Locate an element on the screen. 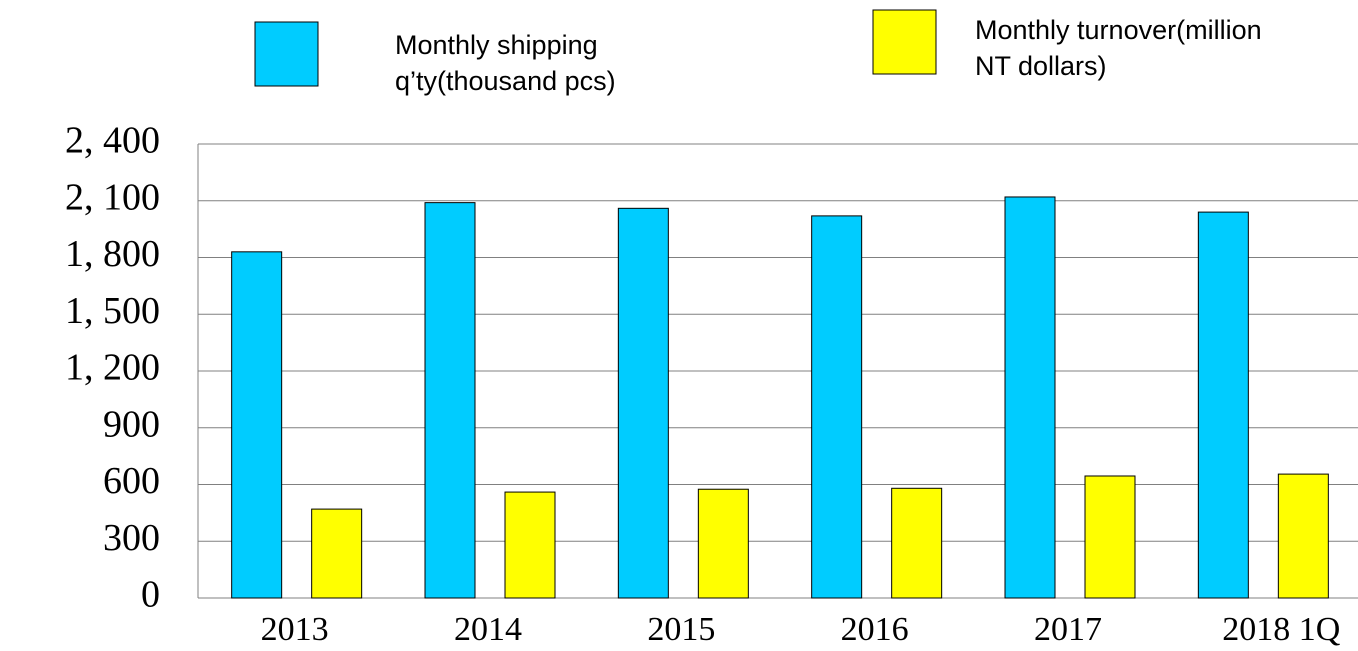 Image resolution: width=1358 pixels, height=651 pixels. x-tick-label: 2015 is located at coordinates (681, 629).